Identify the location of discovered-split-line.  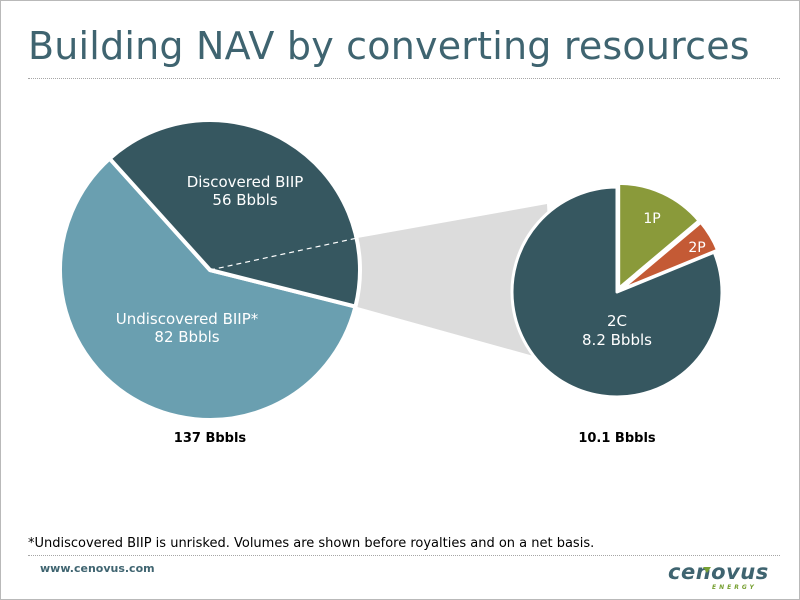
(282, 254).